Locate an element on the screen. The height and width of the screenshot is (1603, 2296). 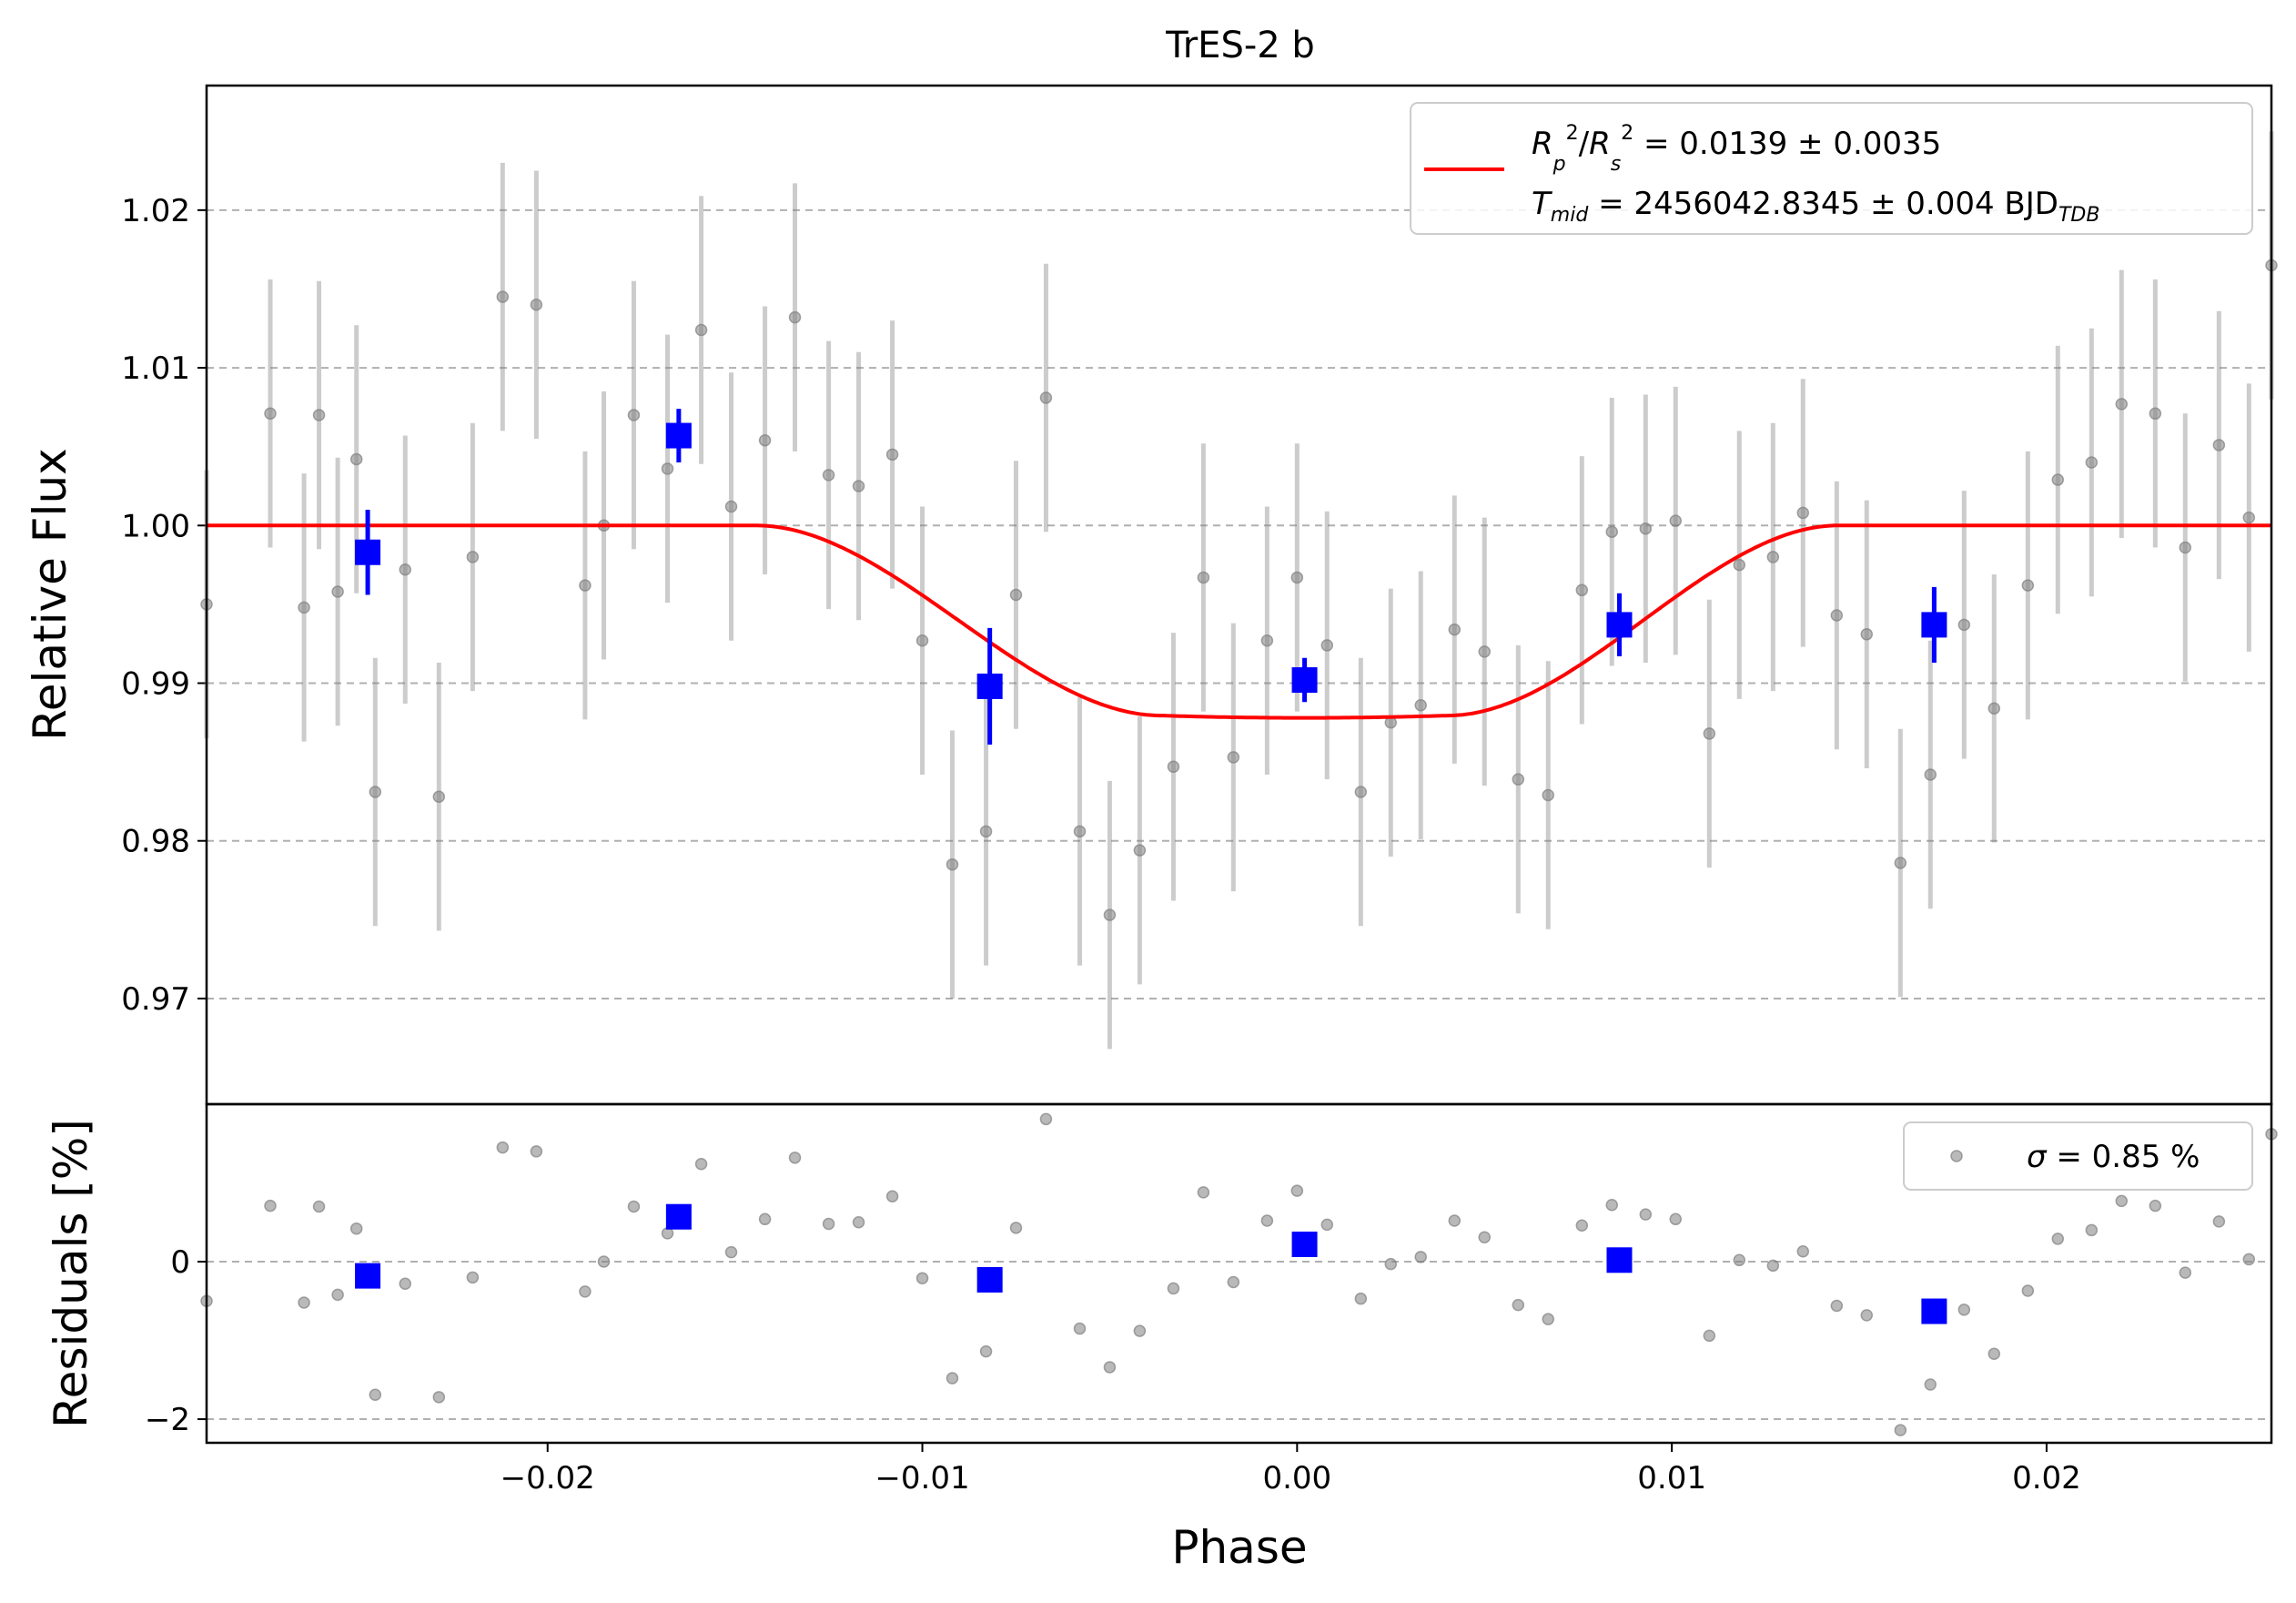
x-tick-label: −0.01 is located at coordinates (922, 1478).